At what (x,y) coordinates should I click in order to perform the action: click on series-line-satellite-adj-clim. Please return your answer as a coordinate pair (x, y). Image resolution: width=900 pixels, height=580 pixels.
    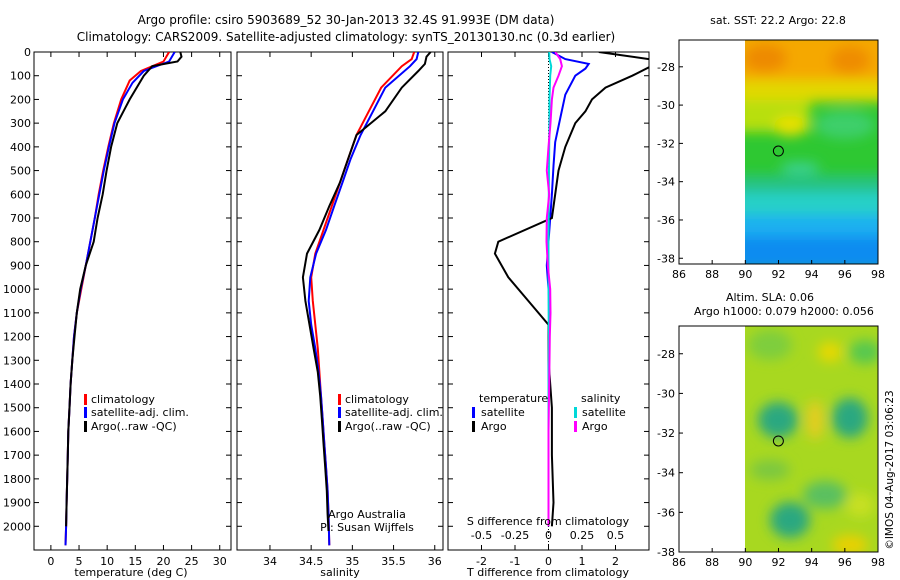
    Looking at the image, I should click on (120, 299).